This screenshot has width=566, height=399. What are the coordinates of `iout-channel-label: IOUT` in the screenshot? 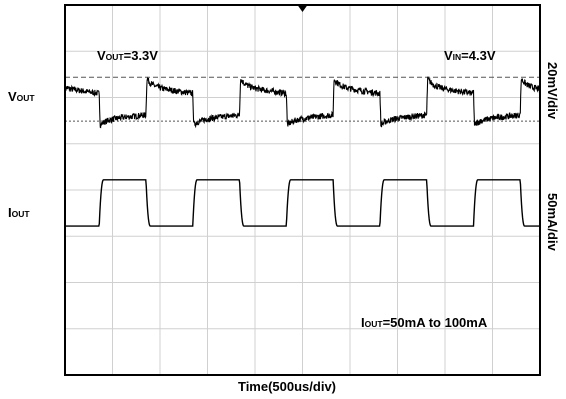 It's located at (19, 212).